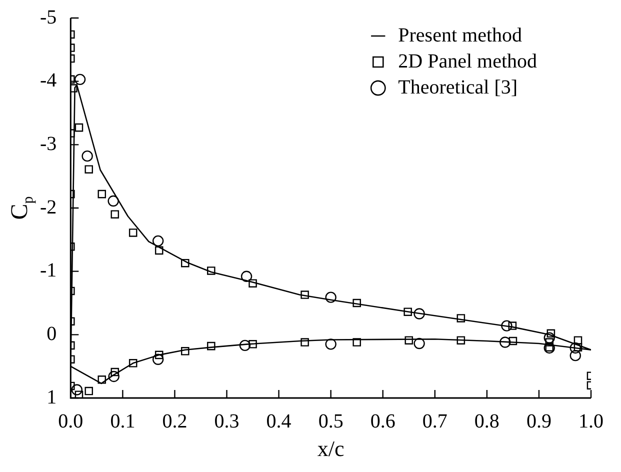 This screenshot has height=472, width=621. I want to click on legend-label: Present method, so click(460, 35).